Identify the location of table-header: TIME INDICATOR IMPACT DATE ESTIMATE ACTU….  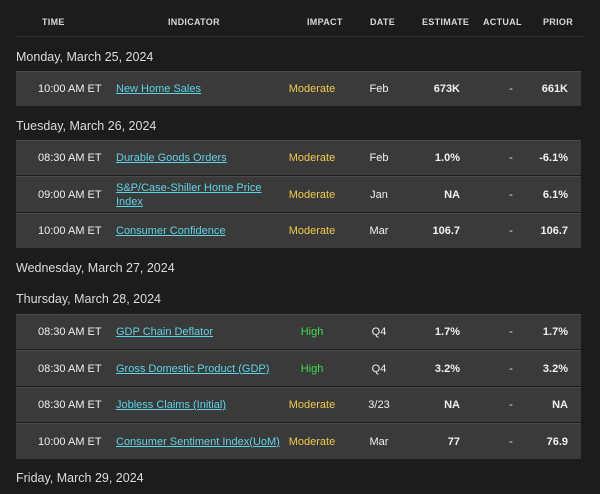
(300, 18).